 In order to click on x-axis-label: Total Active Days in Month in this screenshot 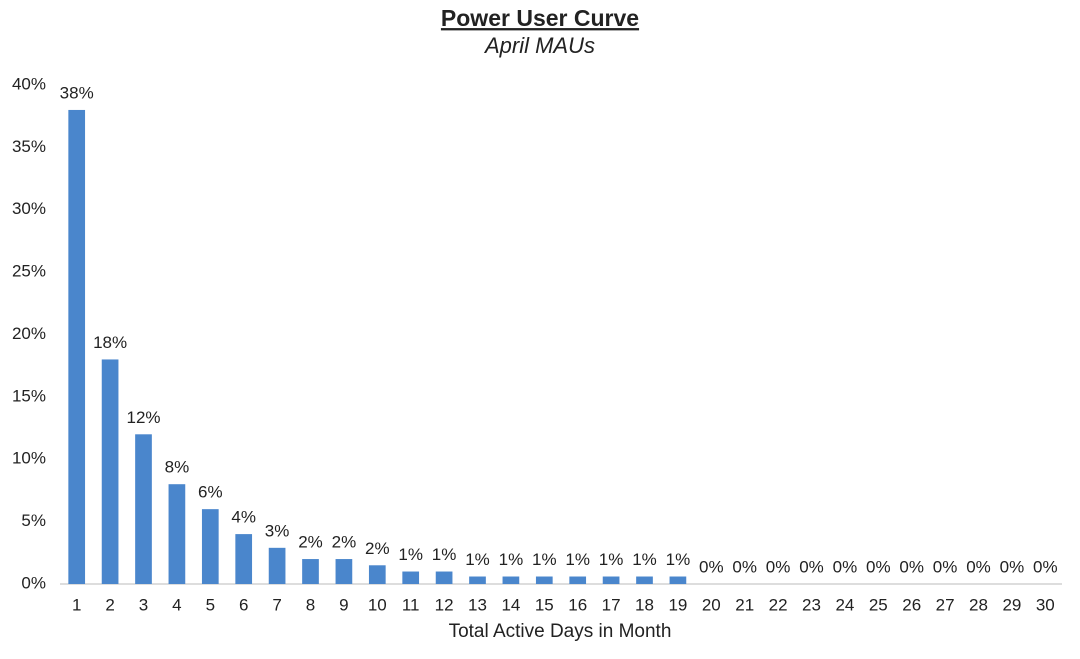, I will do `click(560, 631)`.